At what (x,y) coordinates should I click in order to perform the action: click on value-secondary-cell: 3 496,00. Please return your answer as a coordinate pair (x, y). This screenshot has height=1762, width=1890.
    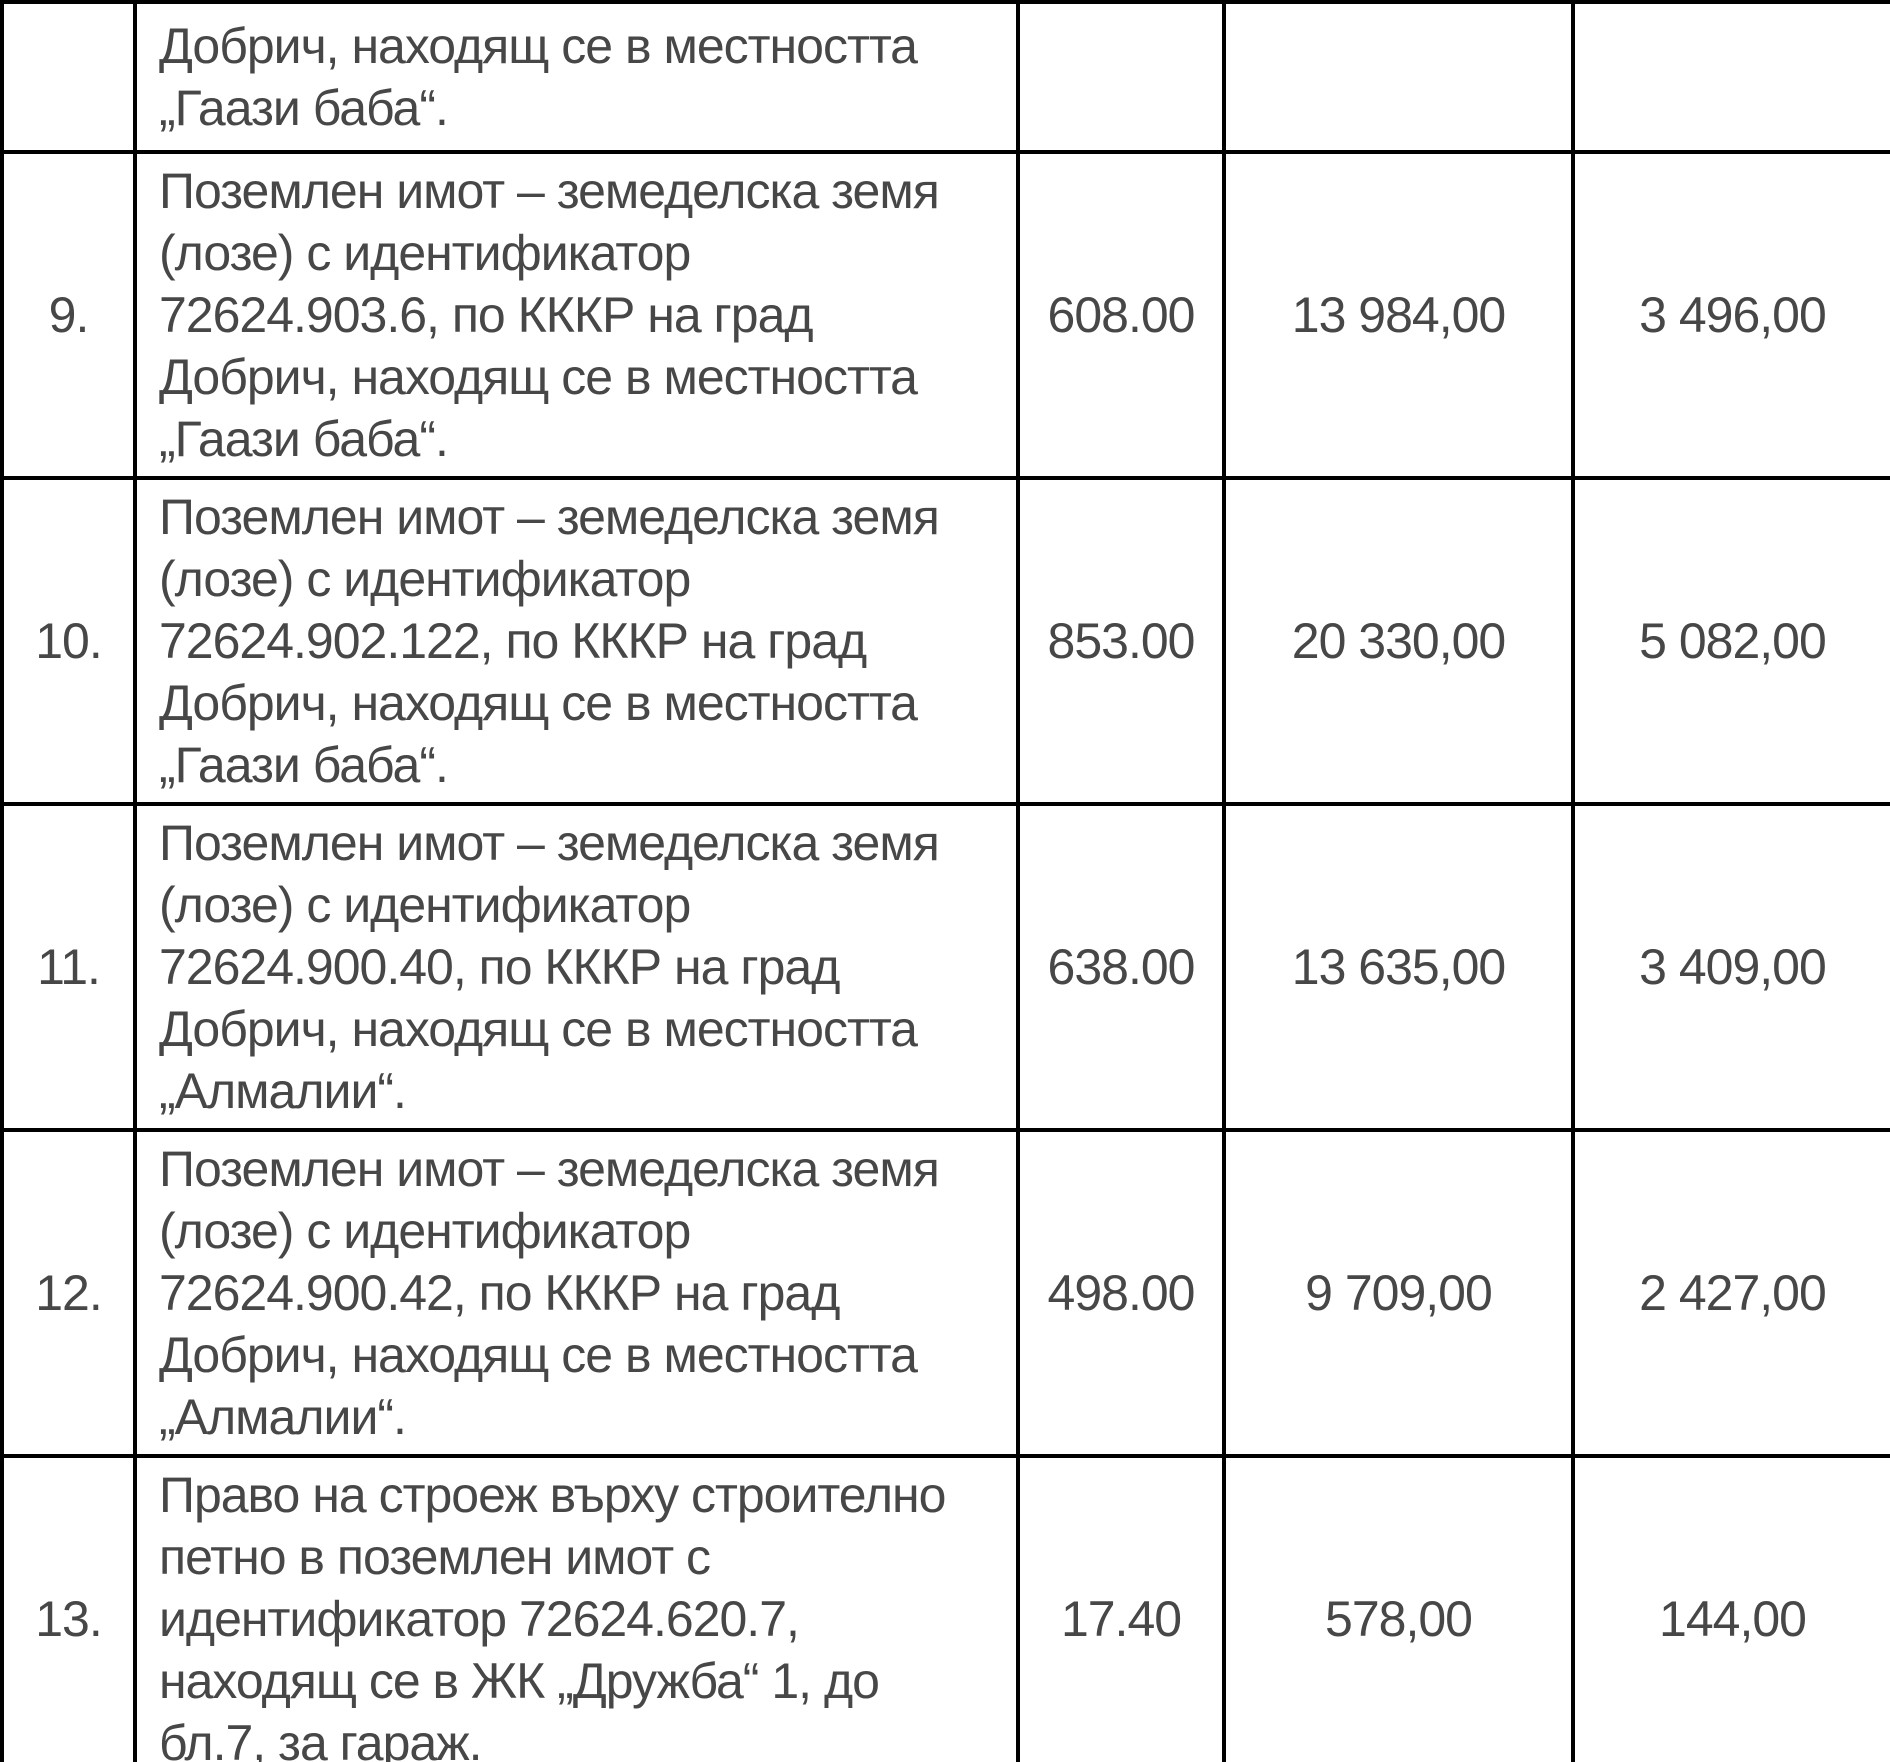
    Looking at the image, I should click on (1730, 315).